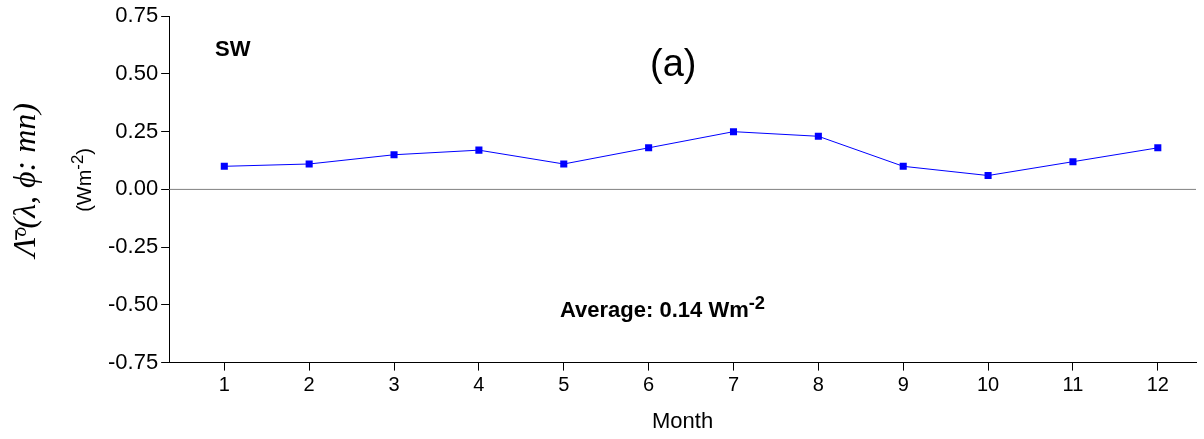 The width and height of the screenshot is (1204, 439). Describe the element at coordinates (394, 384) in the screenshot. I see `x-tick-label: 3` at that location.